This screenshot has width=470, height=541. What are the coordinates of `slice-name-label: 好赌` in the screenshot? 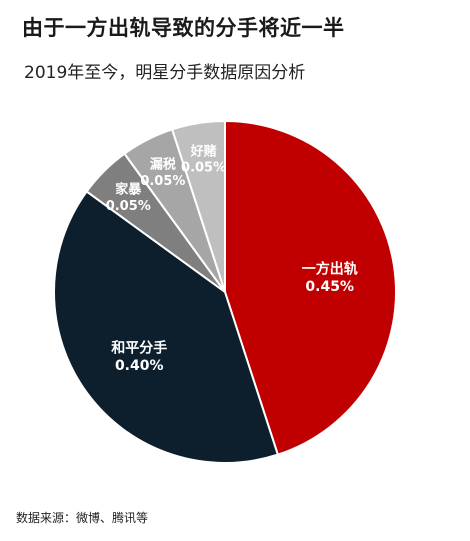 It's located at (203, 151).